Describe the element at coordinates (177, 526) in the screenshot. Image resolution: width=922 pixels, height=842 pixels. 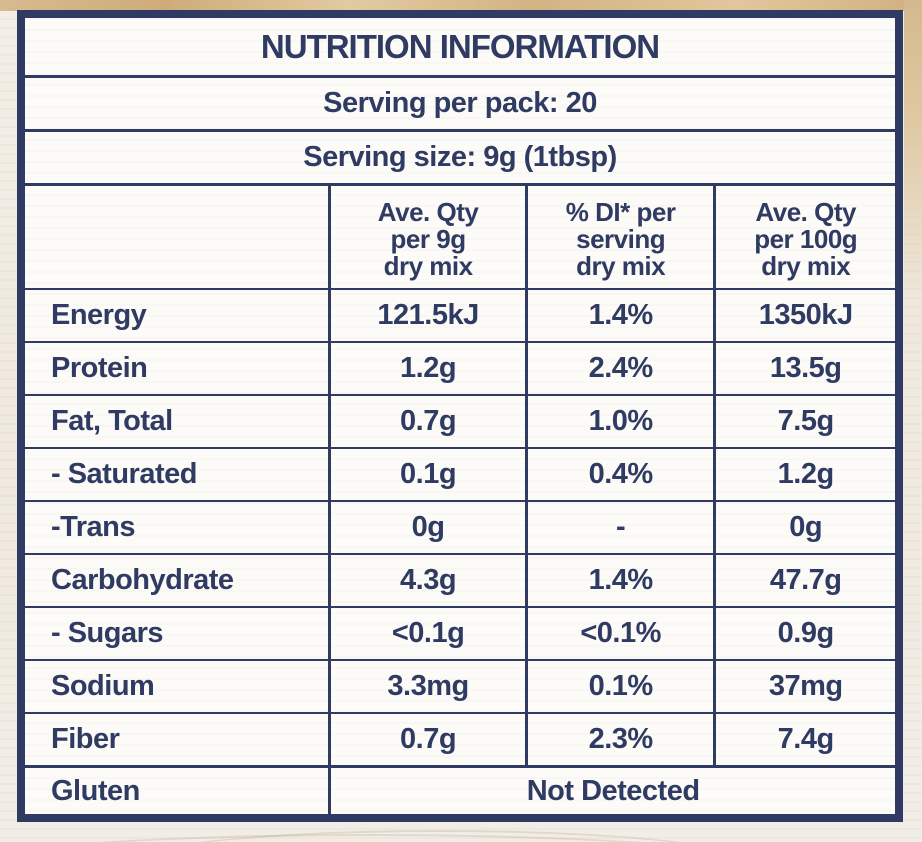
I see `nutrient-label: -Trans` at that location.